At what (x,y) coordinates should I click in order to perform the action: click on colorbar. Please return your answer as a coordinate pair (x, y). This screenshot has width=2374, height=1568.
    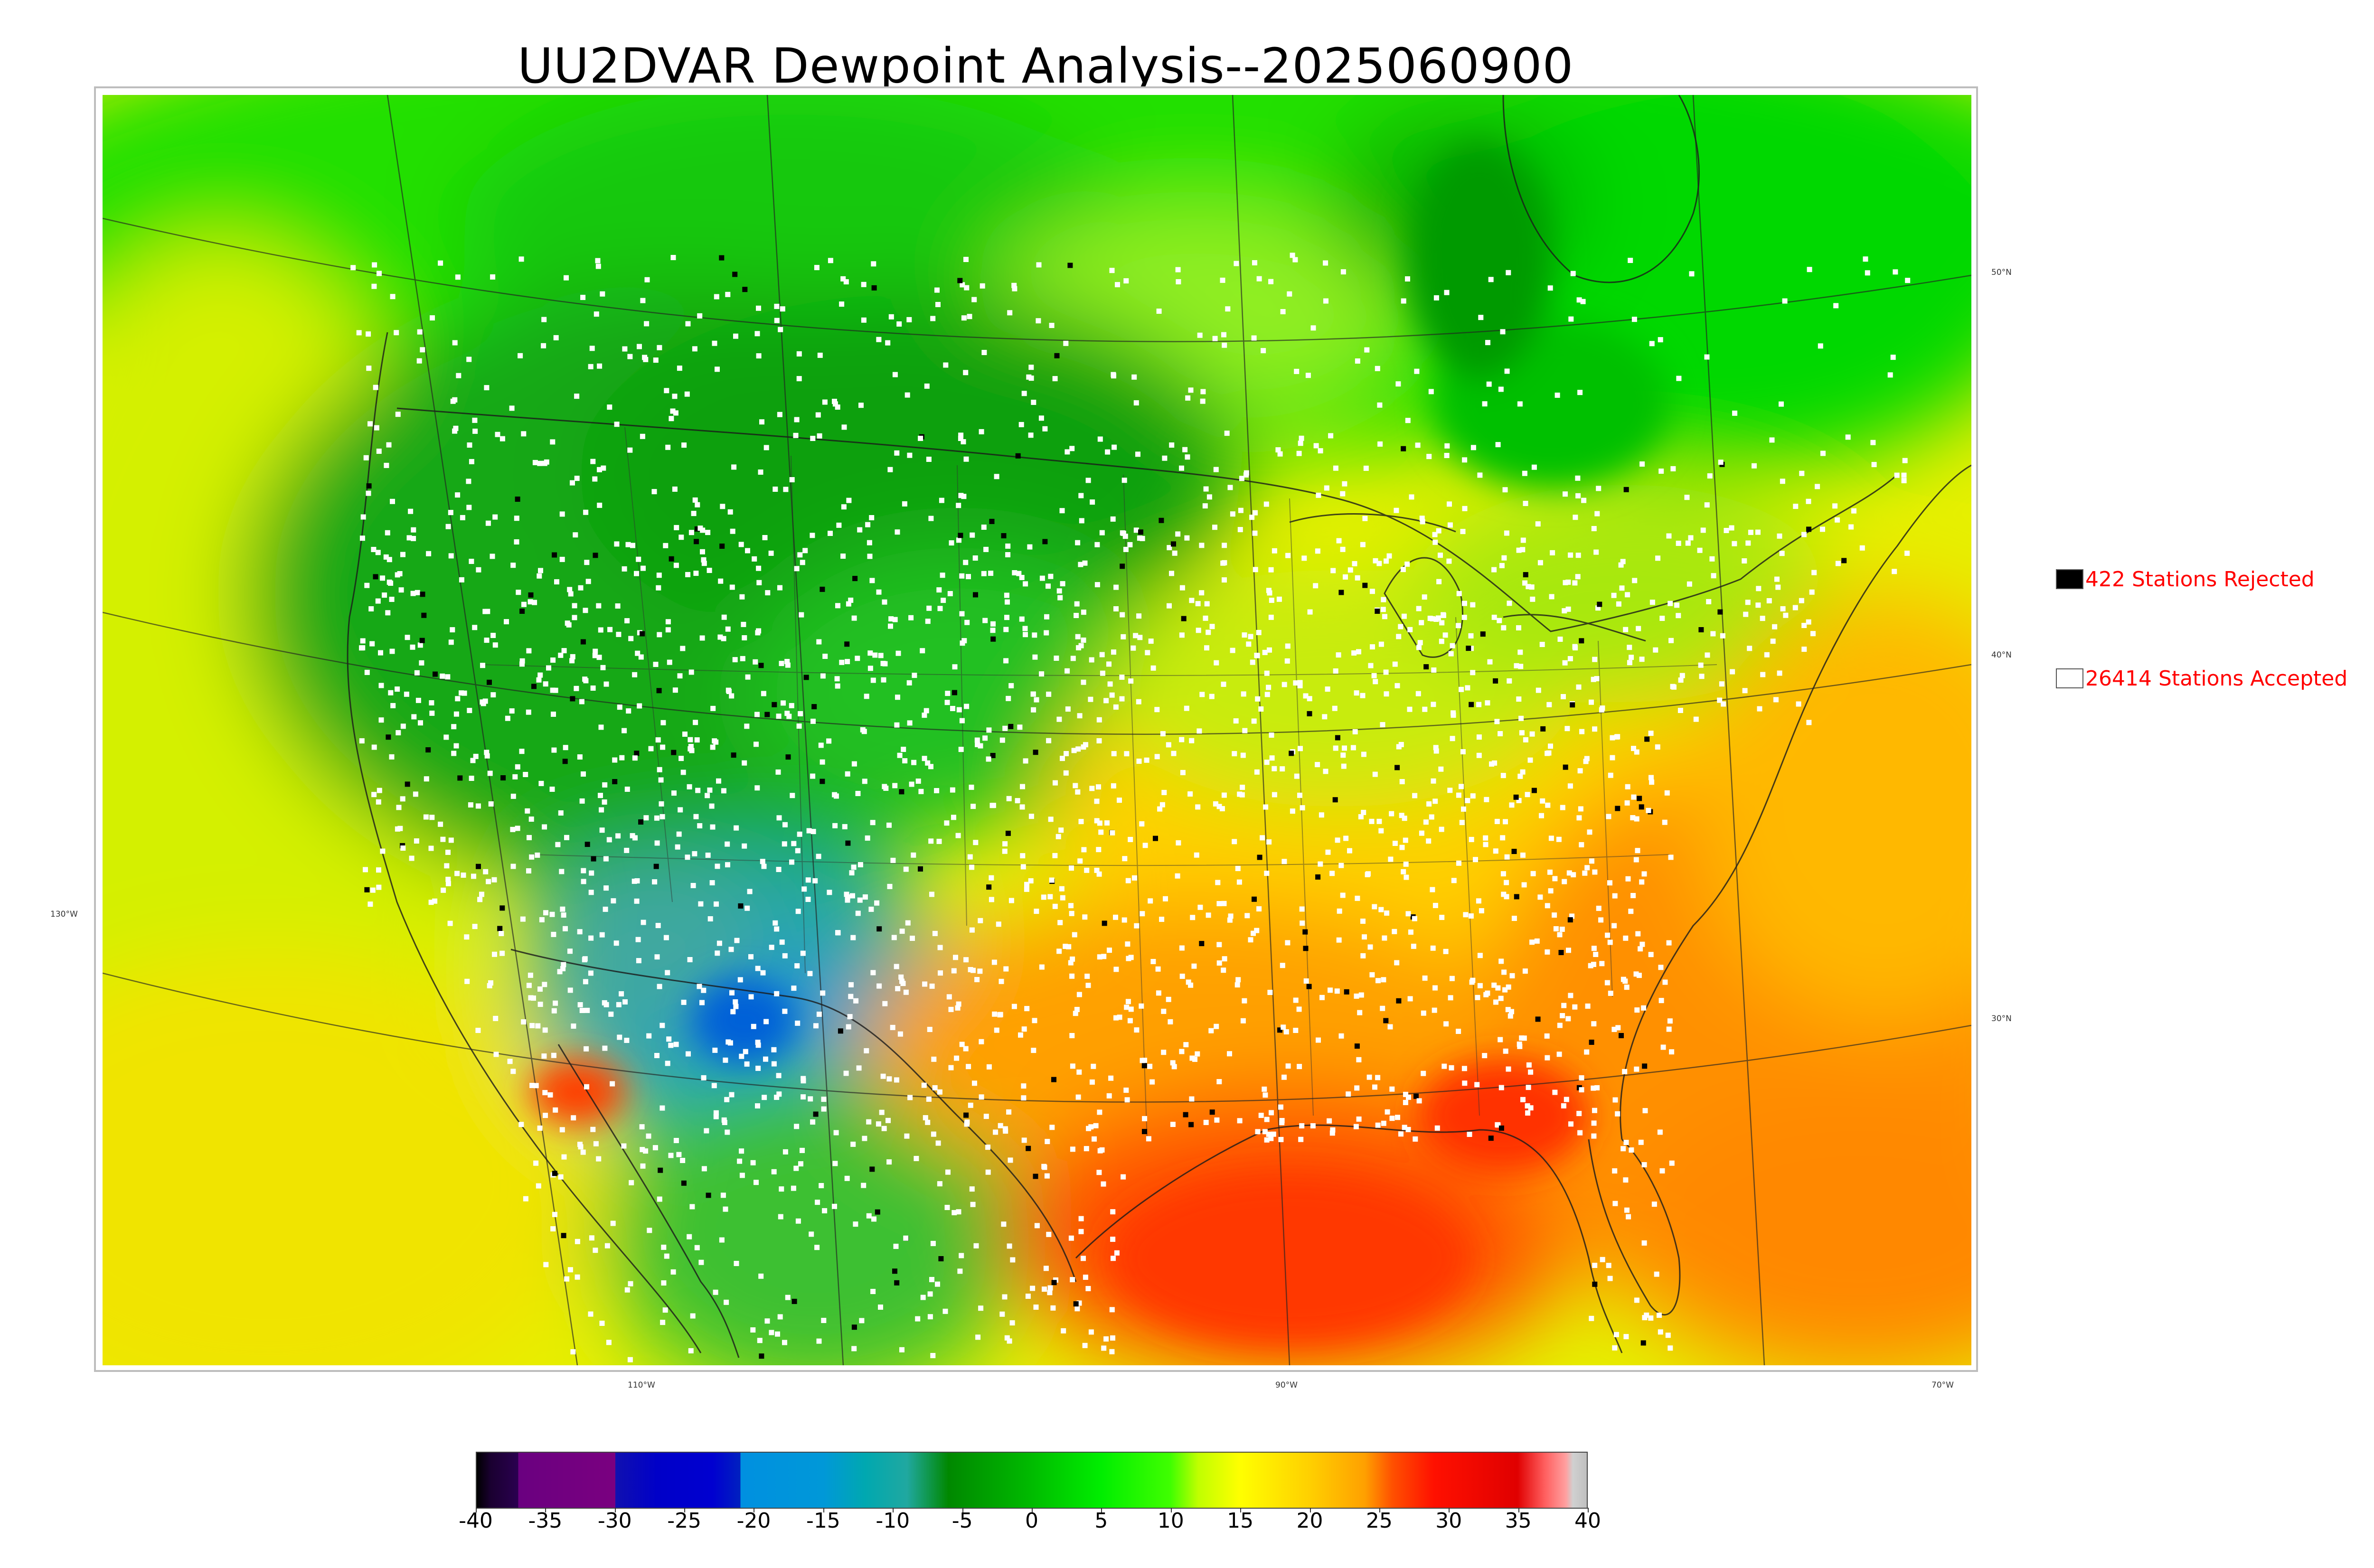
    Looking at the image, I should click on (1032, 1481).